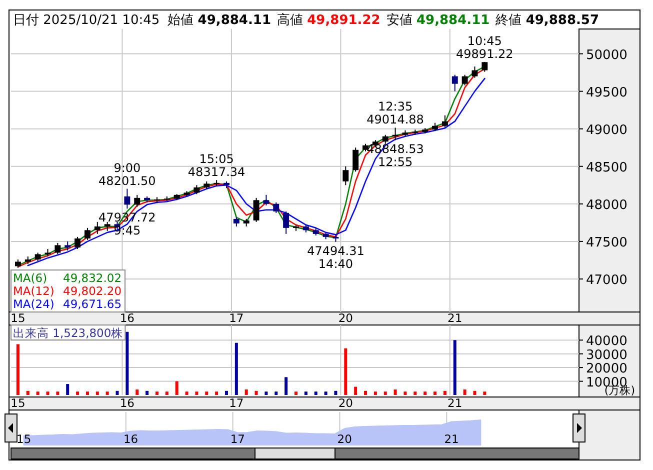  What do you see at coordinates (607, 205) in the screenshot?
I see `y-tick-label: 48000` at bounding box center [607, 205].